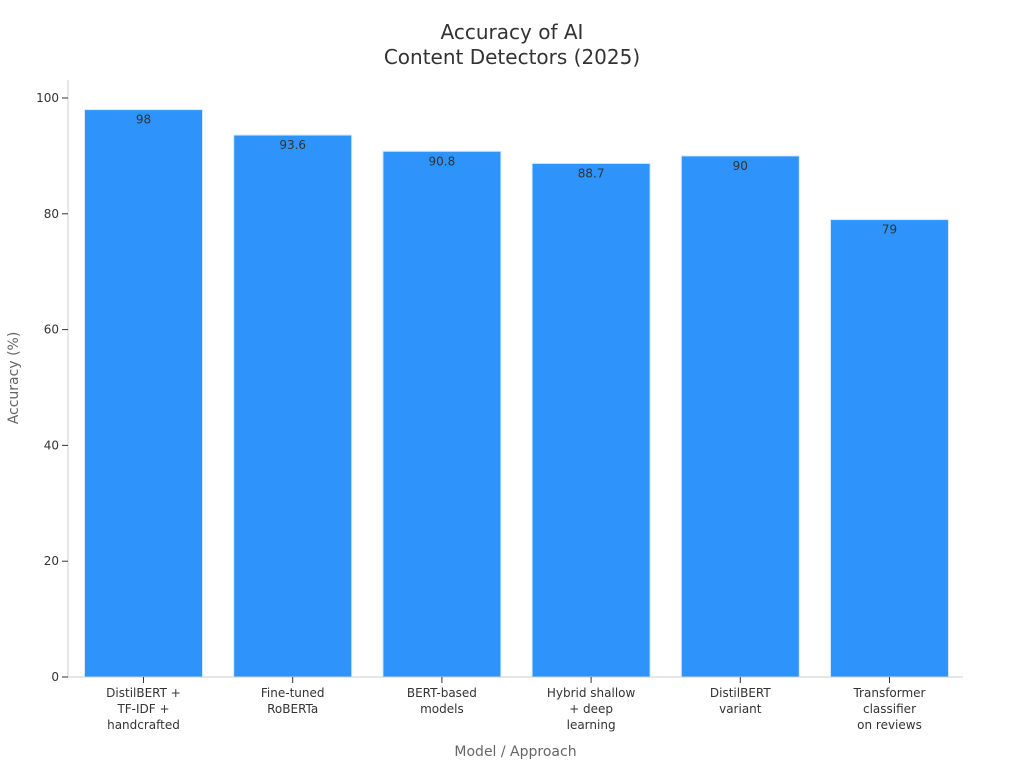 This screenshot has width=1024, height=768. Describe the element at coordinates (740, 166) in the screenshot. I see `bar-value-label: 90` at that location.